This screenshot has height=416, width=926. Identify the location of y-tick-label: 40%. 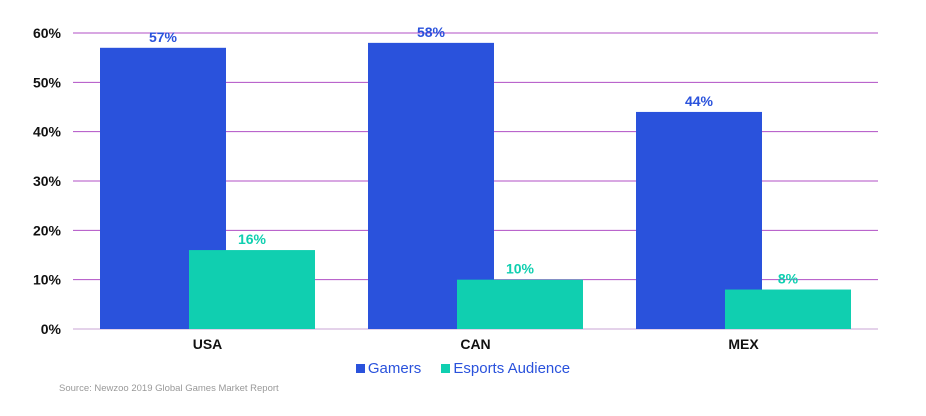
(47, 132).